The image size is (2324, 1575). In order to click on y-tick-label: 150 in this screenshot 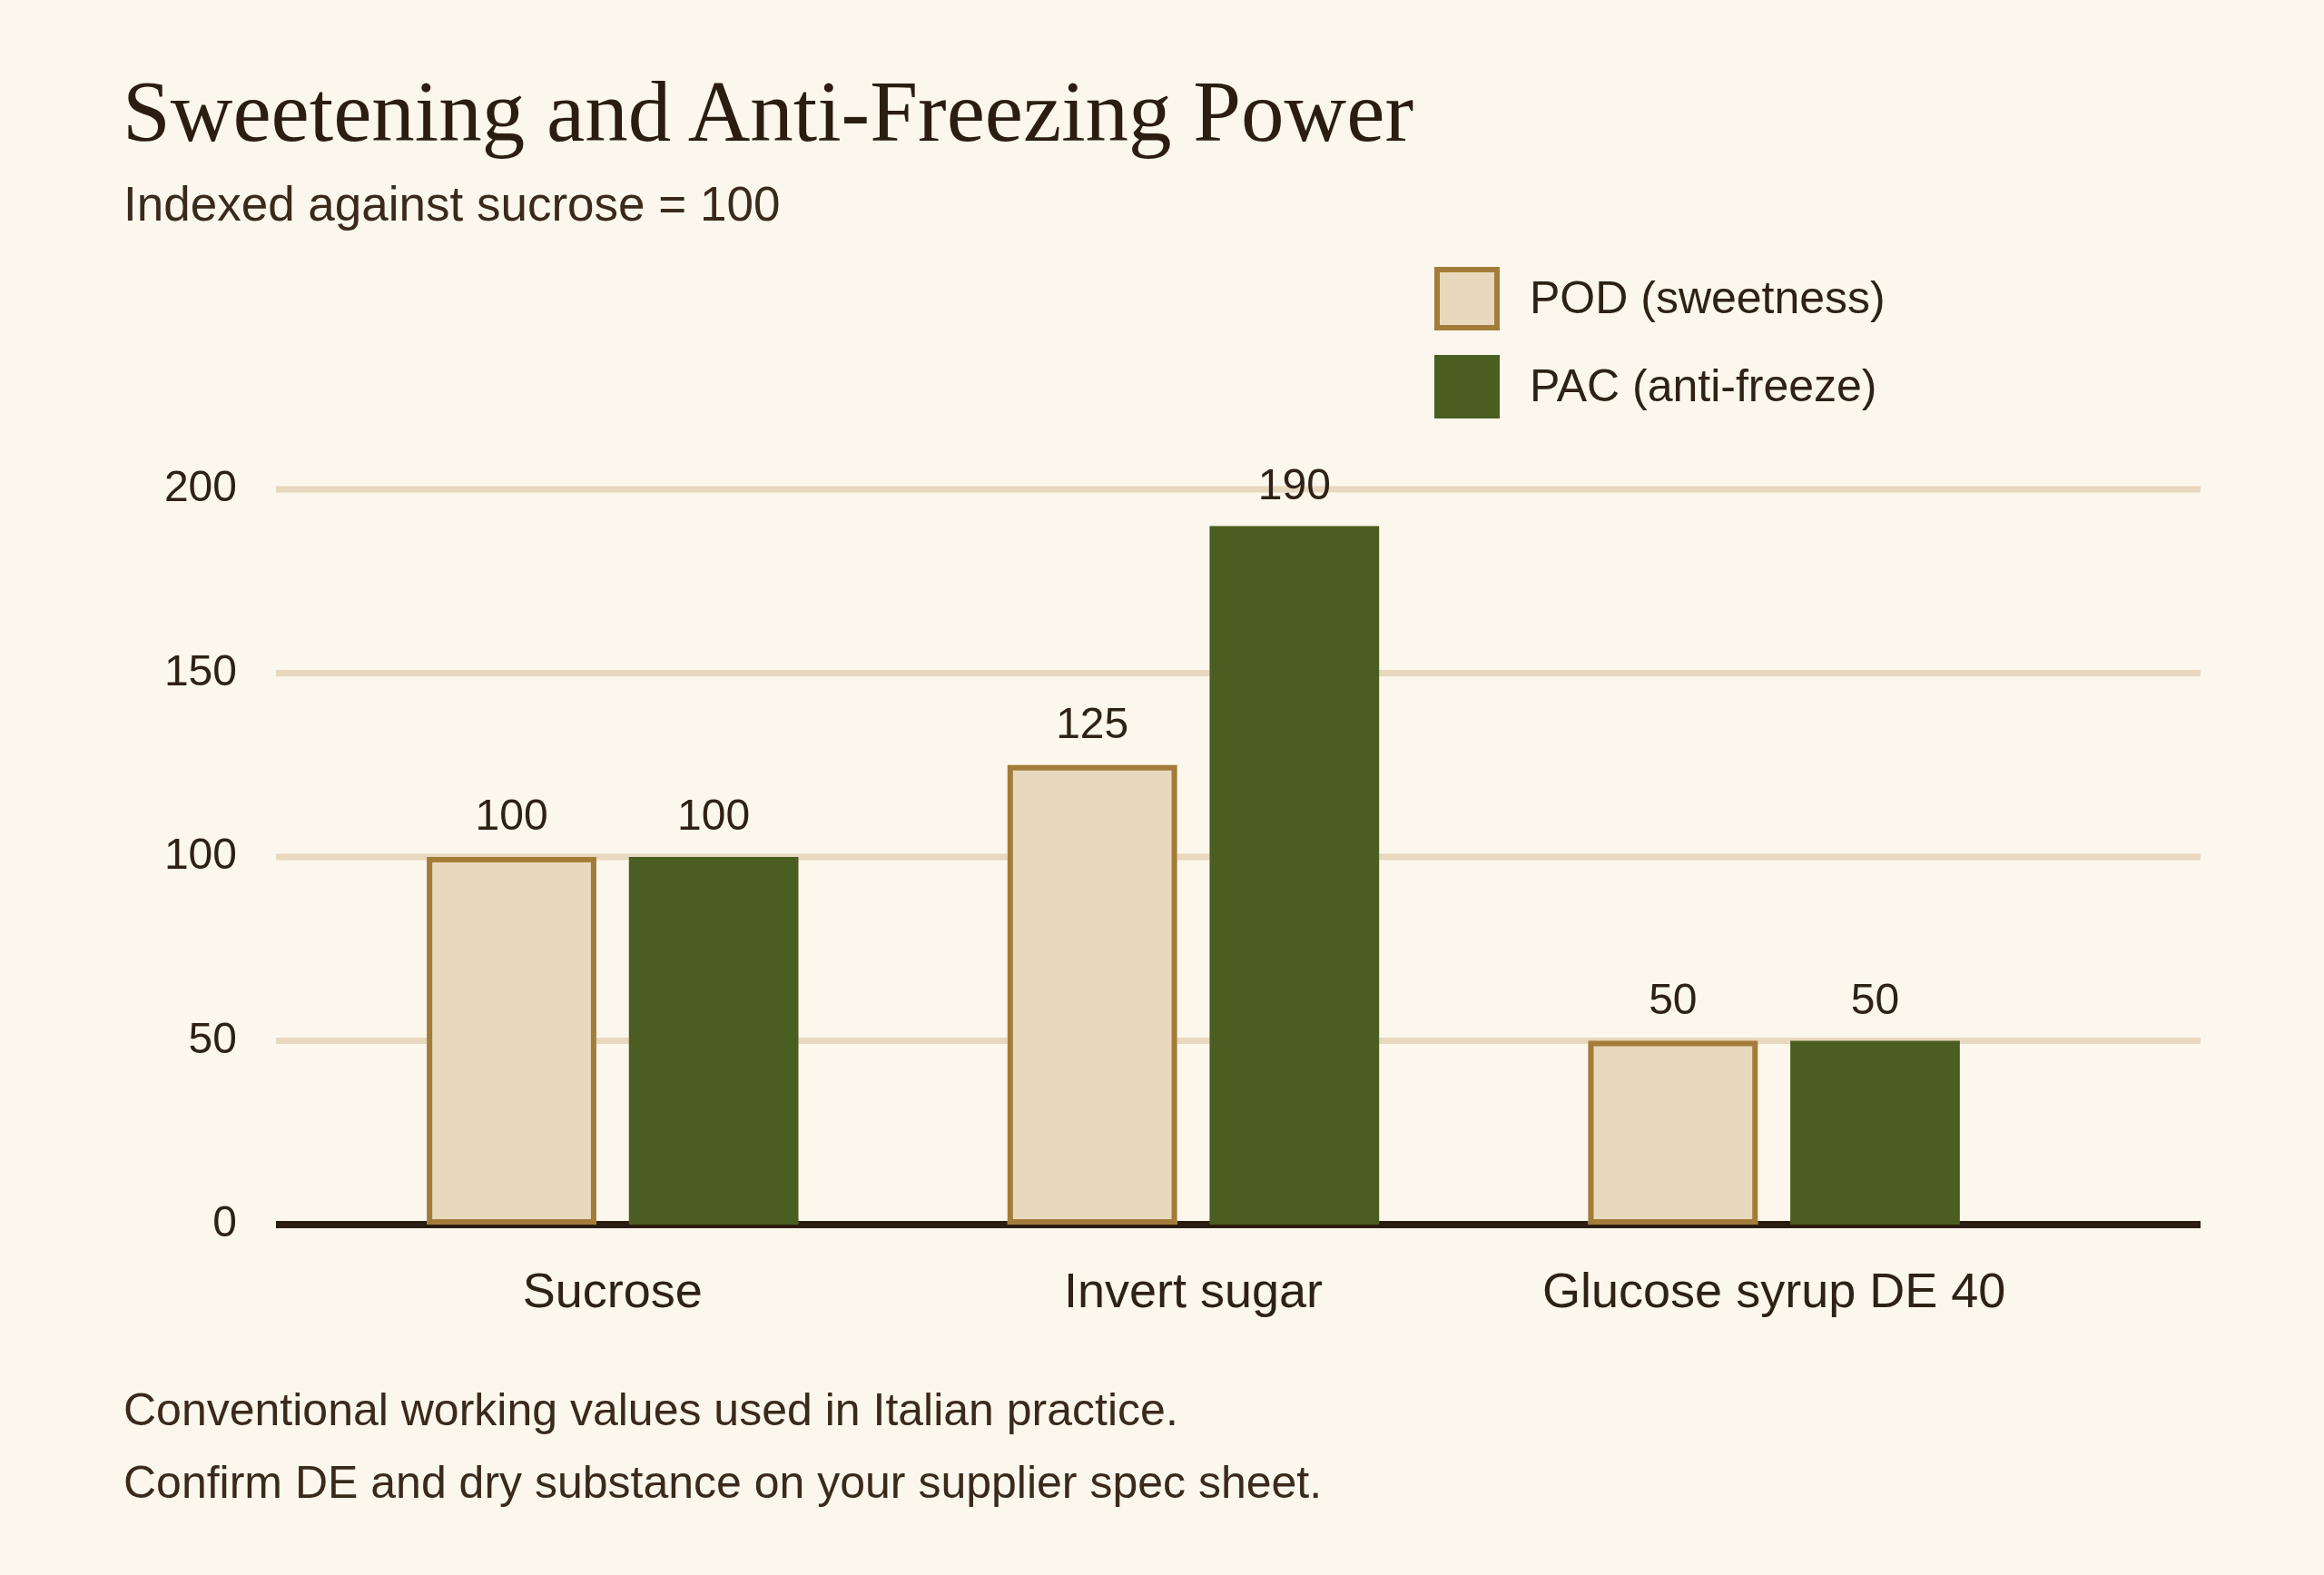, I will do `click(200, 670)`.